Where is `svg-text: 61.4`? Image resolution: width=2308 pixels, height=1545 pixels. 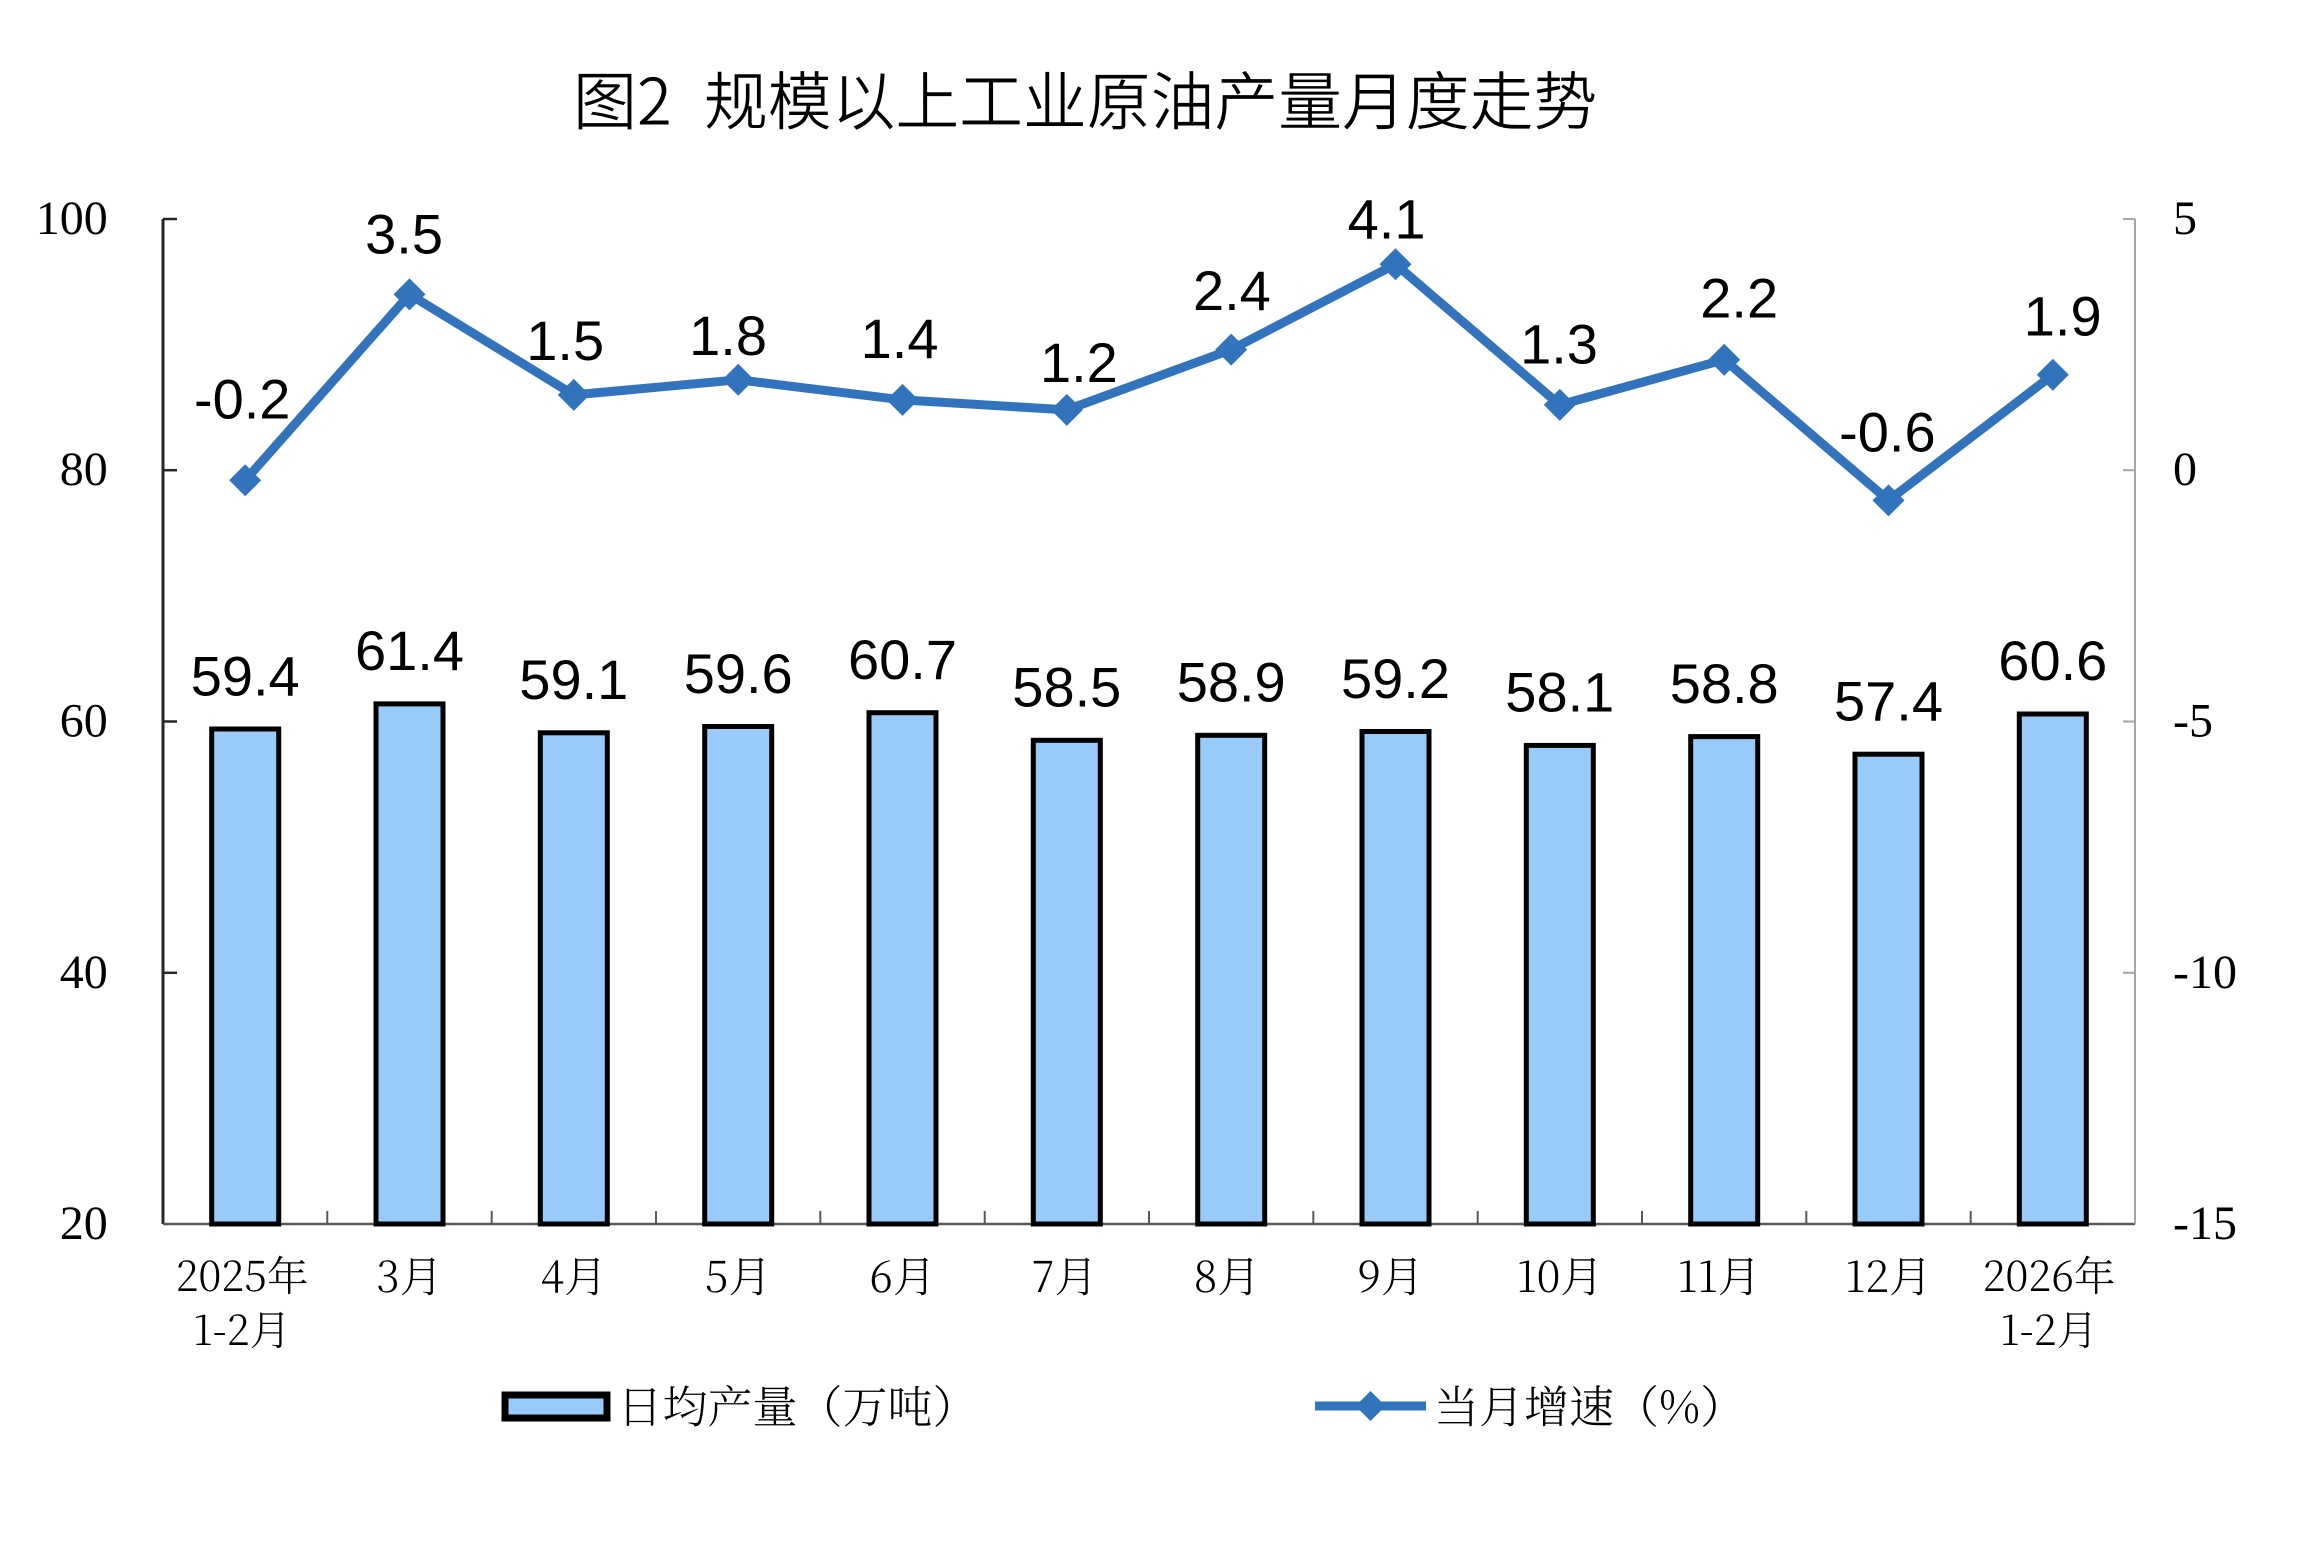 svg-text: 61.4 is located at coordinates (409, 650).